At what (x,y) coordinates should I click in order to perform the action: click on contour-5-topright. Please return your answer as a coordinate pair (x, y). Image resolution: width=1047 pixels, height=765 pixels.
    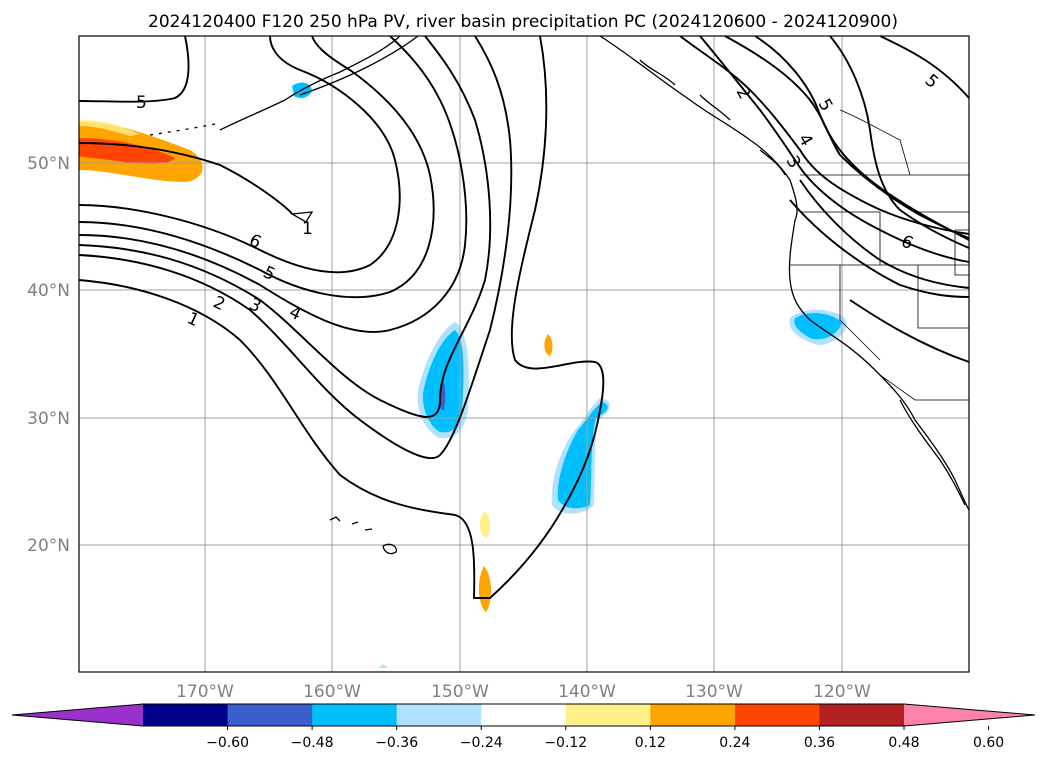
    Looking at the image, I should click on (924, 67).